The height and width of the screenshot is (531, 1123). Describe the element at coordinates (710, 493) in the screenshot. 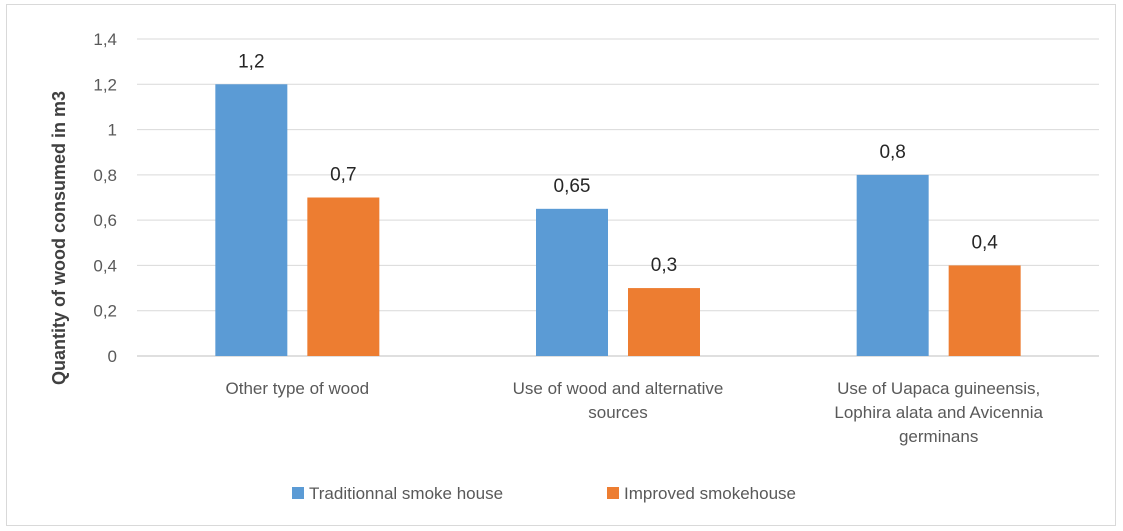

I see `legend-label: Improved smokehouse` at that location.